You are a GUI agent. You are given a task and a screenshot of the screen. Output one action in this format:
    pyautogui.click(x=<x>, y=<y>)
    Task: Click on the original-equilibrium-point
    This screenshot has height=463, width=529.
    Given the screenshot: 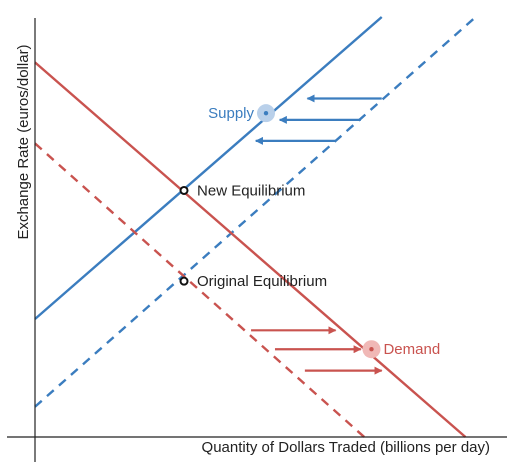 What is the action you would take?
    pyautogui.click(x=184, y=281)
    